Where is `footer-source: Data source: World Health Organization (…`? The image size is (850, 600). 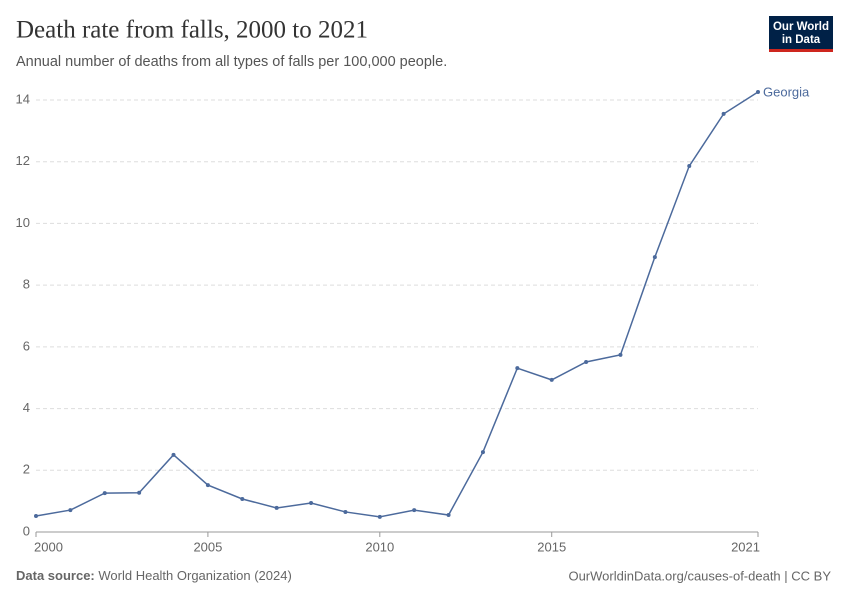 footer-source: Data source: World Health Organization (… is located at coordinates (154, 575).